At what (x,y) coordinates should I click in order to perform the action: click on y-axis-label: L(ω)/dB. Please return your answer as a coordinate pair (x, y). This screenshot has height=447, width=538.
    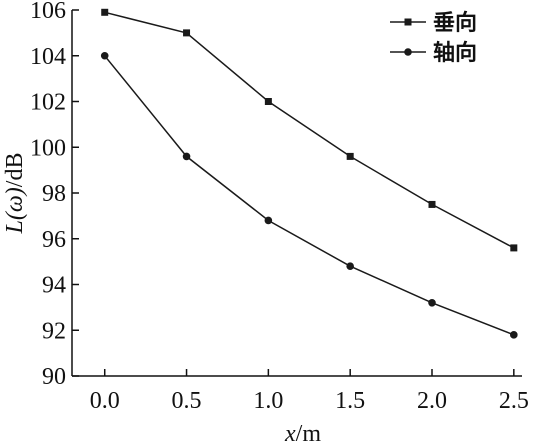
    Looking at the image, I should click on (15, 194).